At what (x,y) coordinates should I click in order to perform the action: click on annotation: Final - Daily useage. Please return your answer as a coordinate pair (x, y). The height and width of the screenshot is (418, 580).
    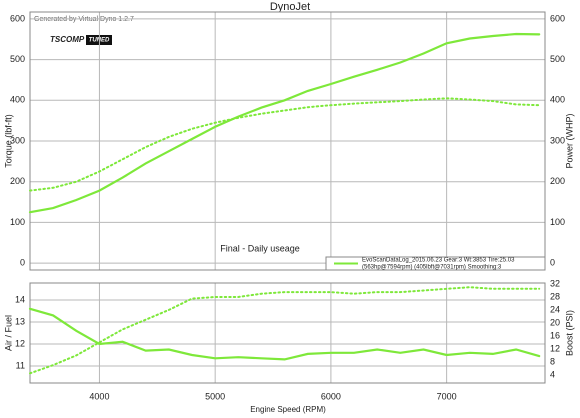
    Looking at the image, I should click on (260, 248).